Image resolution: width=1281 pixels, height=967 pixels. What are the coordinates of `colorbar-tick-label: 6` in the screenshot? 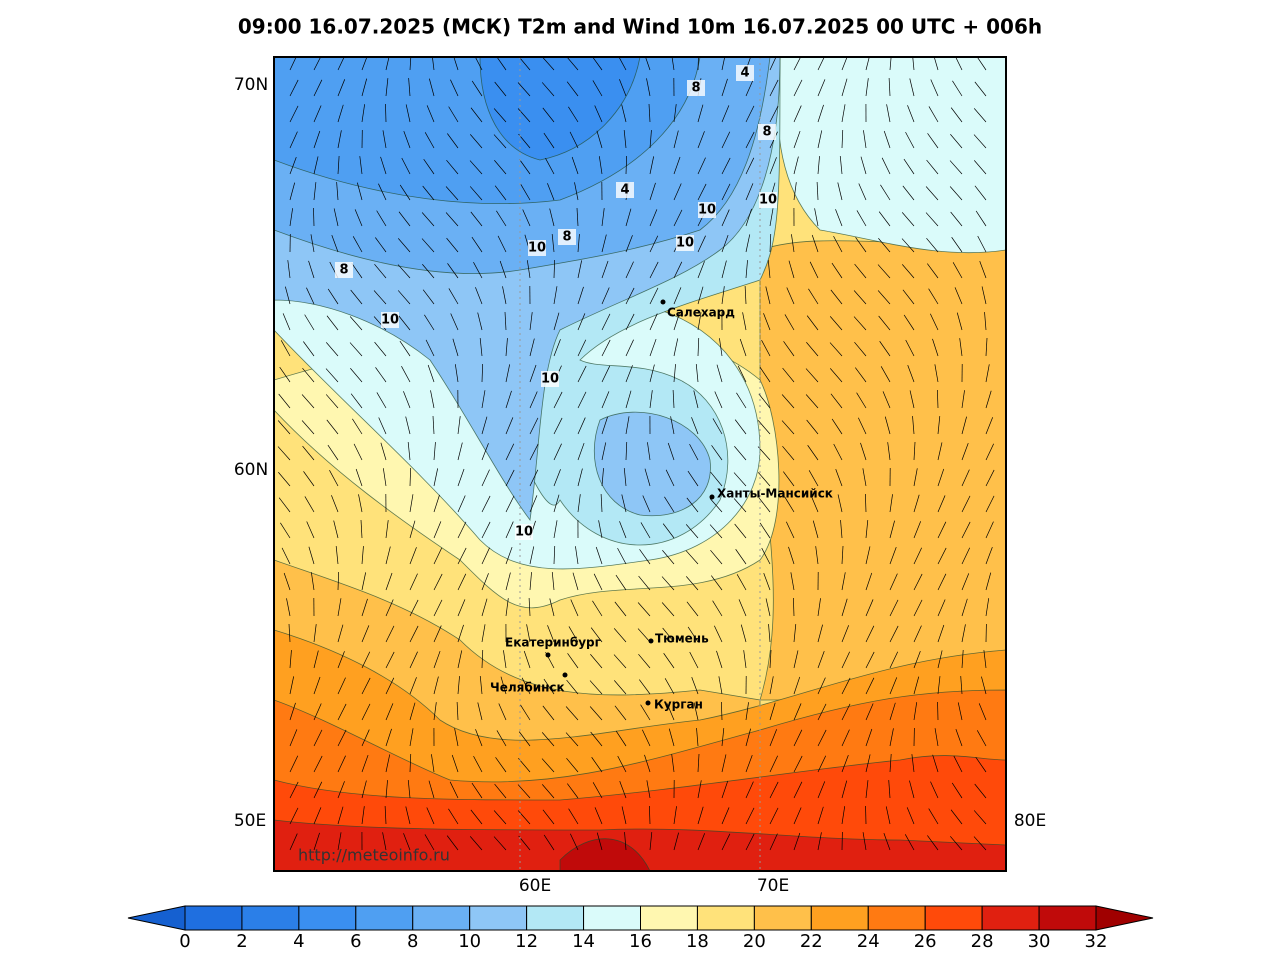 It's located at (355, 941).